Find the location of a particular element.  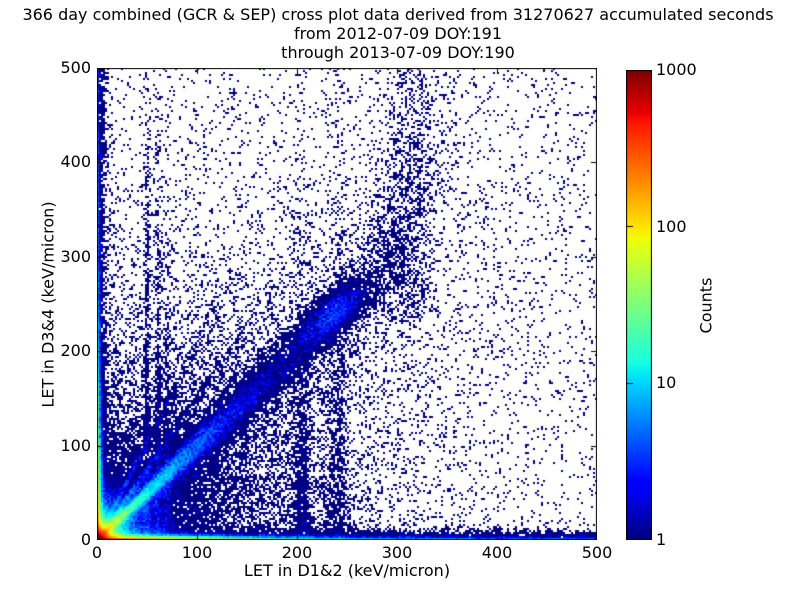

y-tick-label: 100 is located at coordinates (75, 445).